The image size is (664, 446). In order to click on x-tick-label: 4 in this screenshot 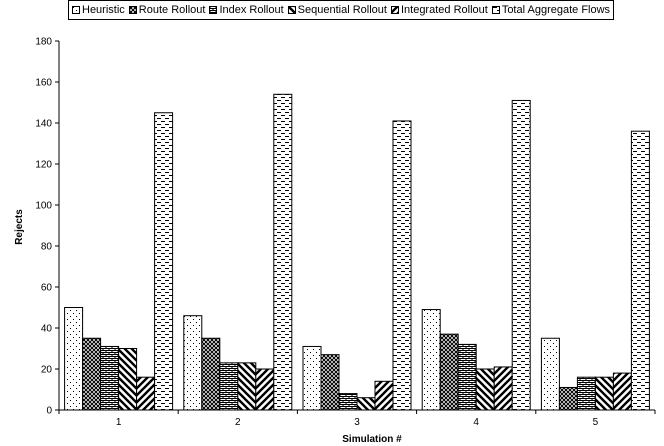, I will do `click(476, 422)`.